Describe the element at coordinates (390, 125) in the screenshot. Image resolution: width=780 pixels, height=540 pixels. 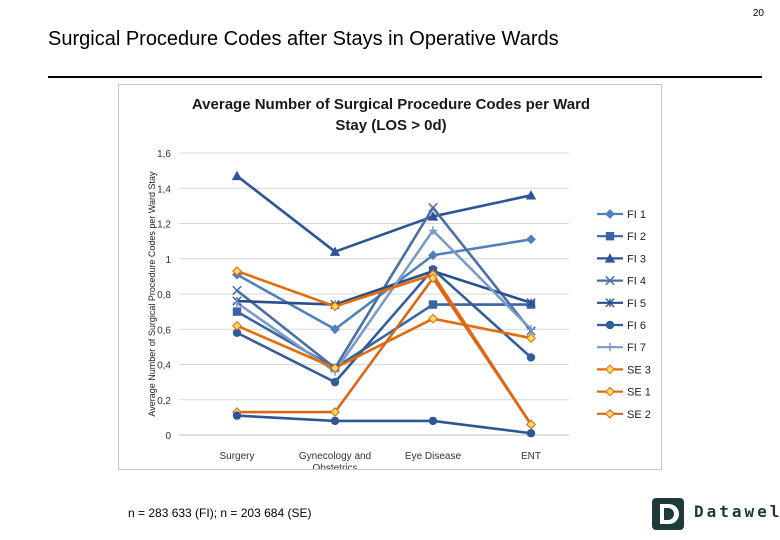
I see `chart-title-line: Stay (LOS > 0d)` at that location.